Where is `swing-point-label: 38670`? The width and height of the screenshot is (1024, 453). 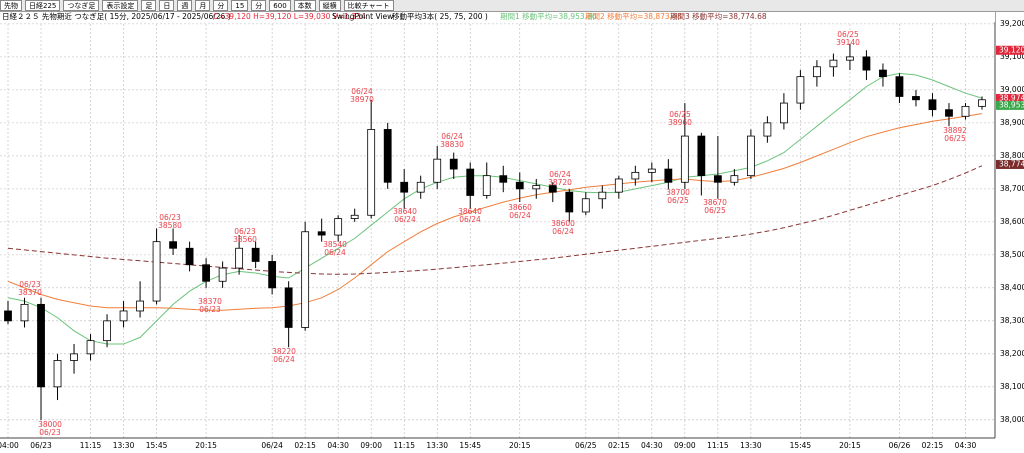
swing-point-label: 38670 is located at coordinates (715, 202).